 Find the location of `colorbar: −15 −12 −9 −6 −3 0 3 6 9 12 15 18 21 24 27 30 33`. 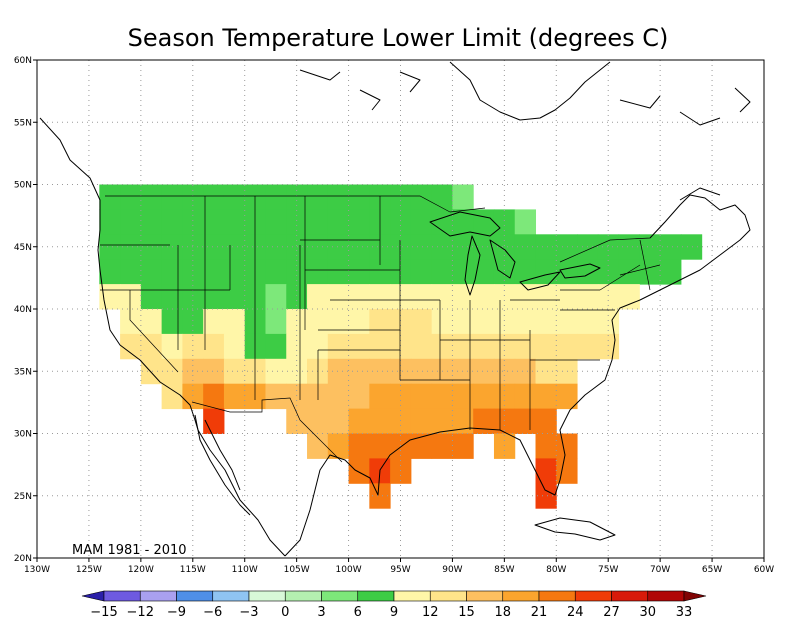

colorbar: −15 −12 −9 −6 −3 0 3 6 9 12 15 18 21 24 27 30 33 is located at coordinates (394, 604).